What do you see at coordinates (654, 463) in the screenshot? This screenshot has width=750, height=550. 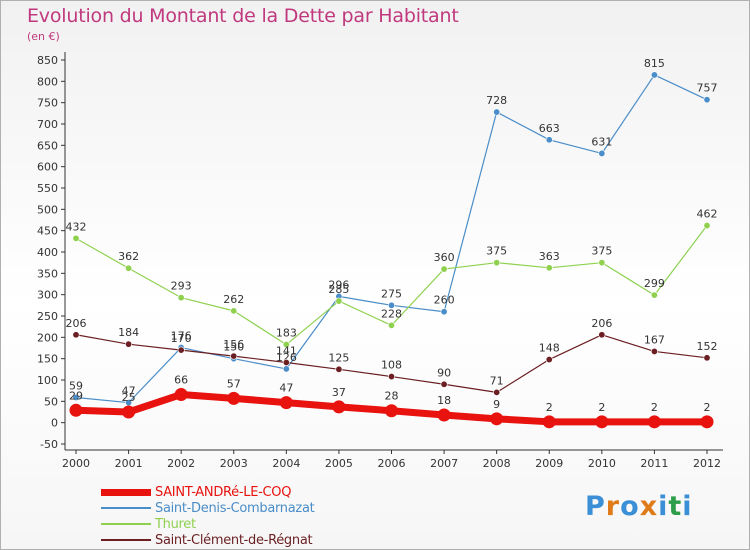 I see `x-tick-label: 2011` at bounding box center [654, 463].